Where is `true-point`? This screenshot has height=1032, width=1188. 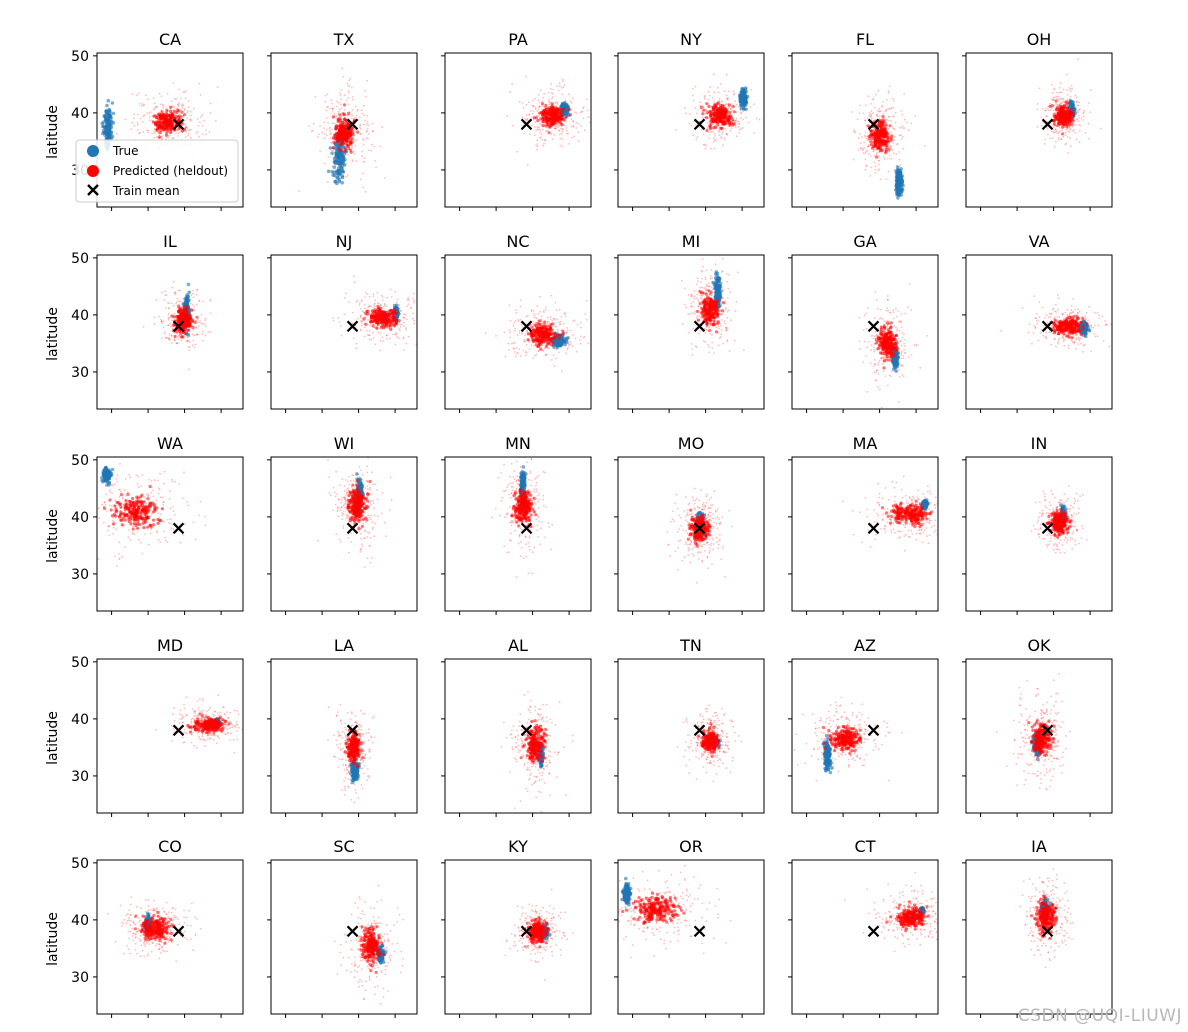
true-point is located at coordinates (189, 292).